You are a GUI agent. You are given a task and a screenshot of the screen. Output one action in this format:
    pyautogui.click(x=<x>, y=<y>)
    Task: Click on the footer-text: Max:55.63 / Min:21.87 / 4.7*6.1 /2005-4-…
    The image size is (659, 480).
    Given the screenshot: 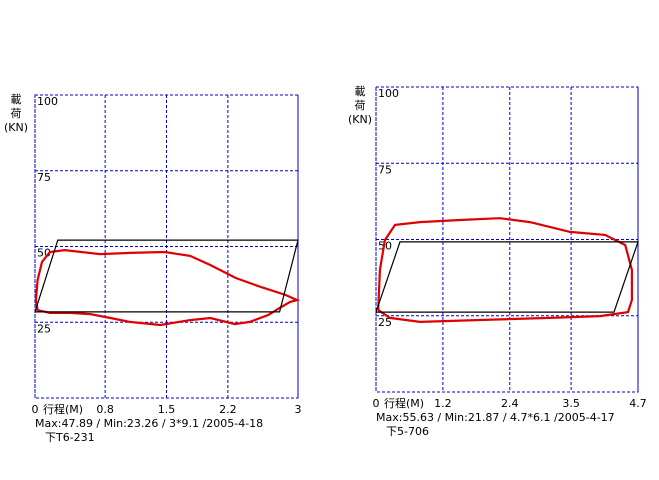 What is the action you would take?
    pyautogui.click(x=495, y=417)
    